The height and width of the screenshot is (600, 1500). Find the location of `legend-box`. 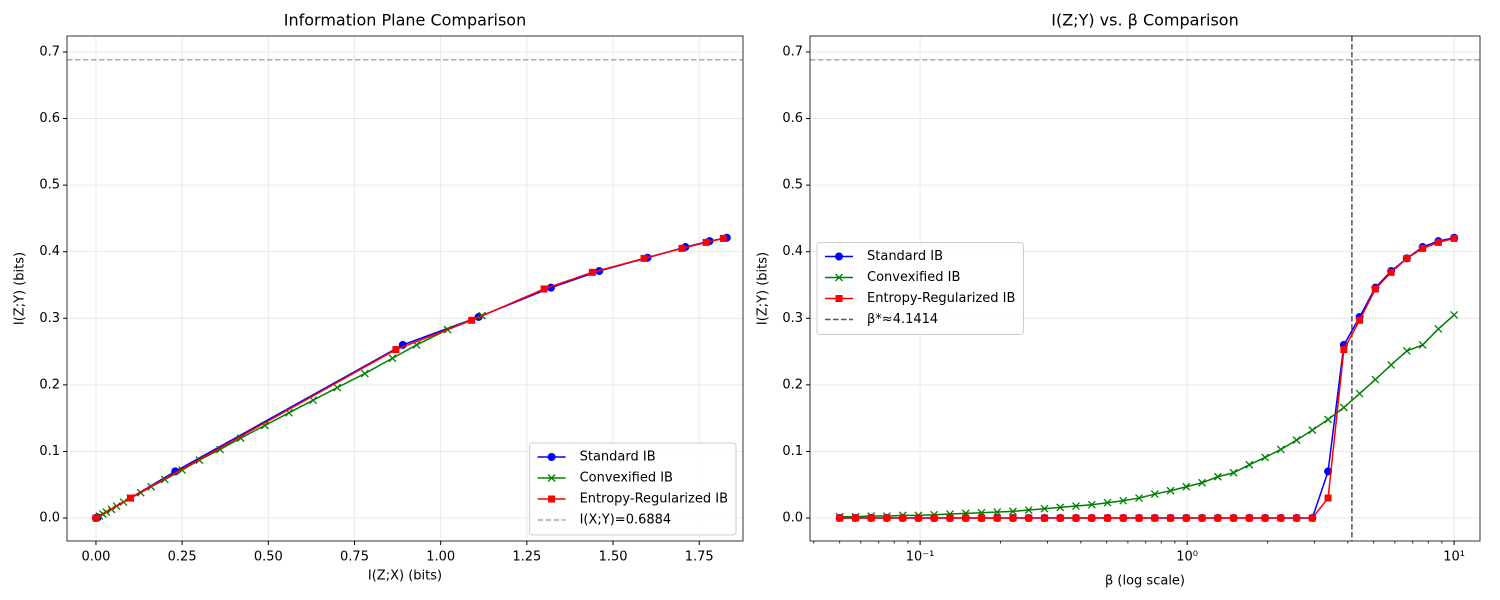

legend-box is located at coordinates (633, 489).